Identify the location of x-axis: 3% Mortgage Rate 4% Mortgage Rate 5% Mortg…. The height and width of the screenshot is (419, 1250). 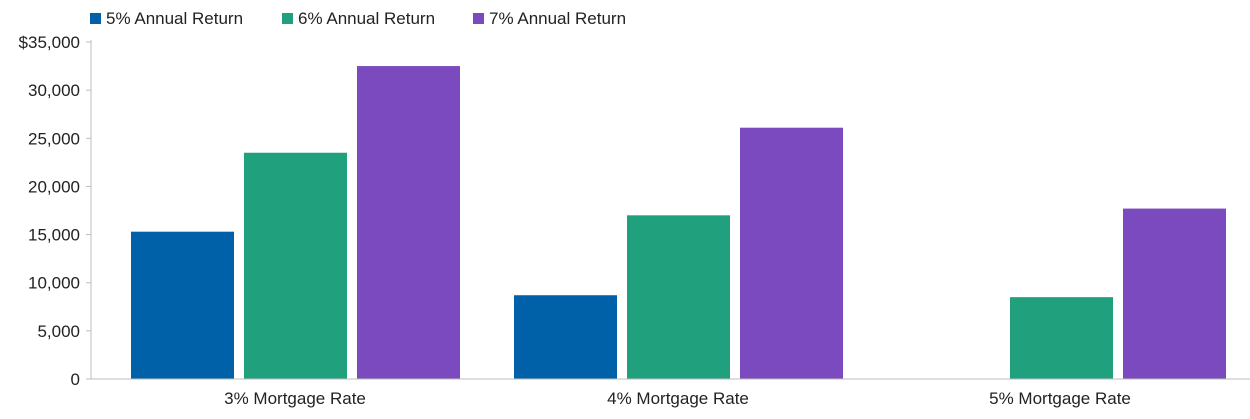
(677, 398).